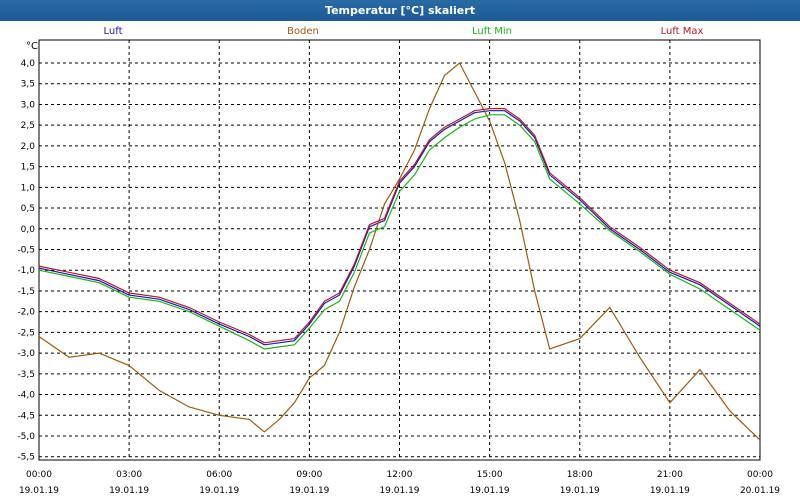 This screenshot has width=800, height=500. I want to click on y-tick-label: 3,5, so click(28, 85).